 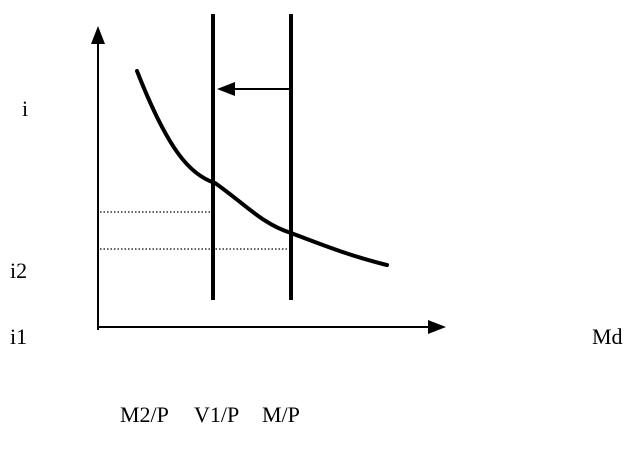 I want to click on shift-arrow-head, so click(x=226, y=89).